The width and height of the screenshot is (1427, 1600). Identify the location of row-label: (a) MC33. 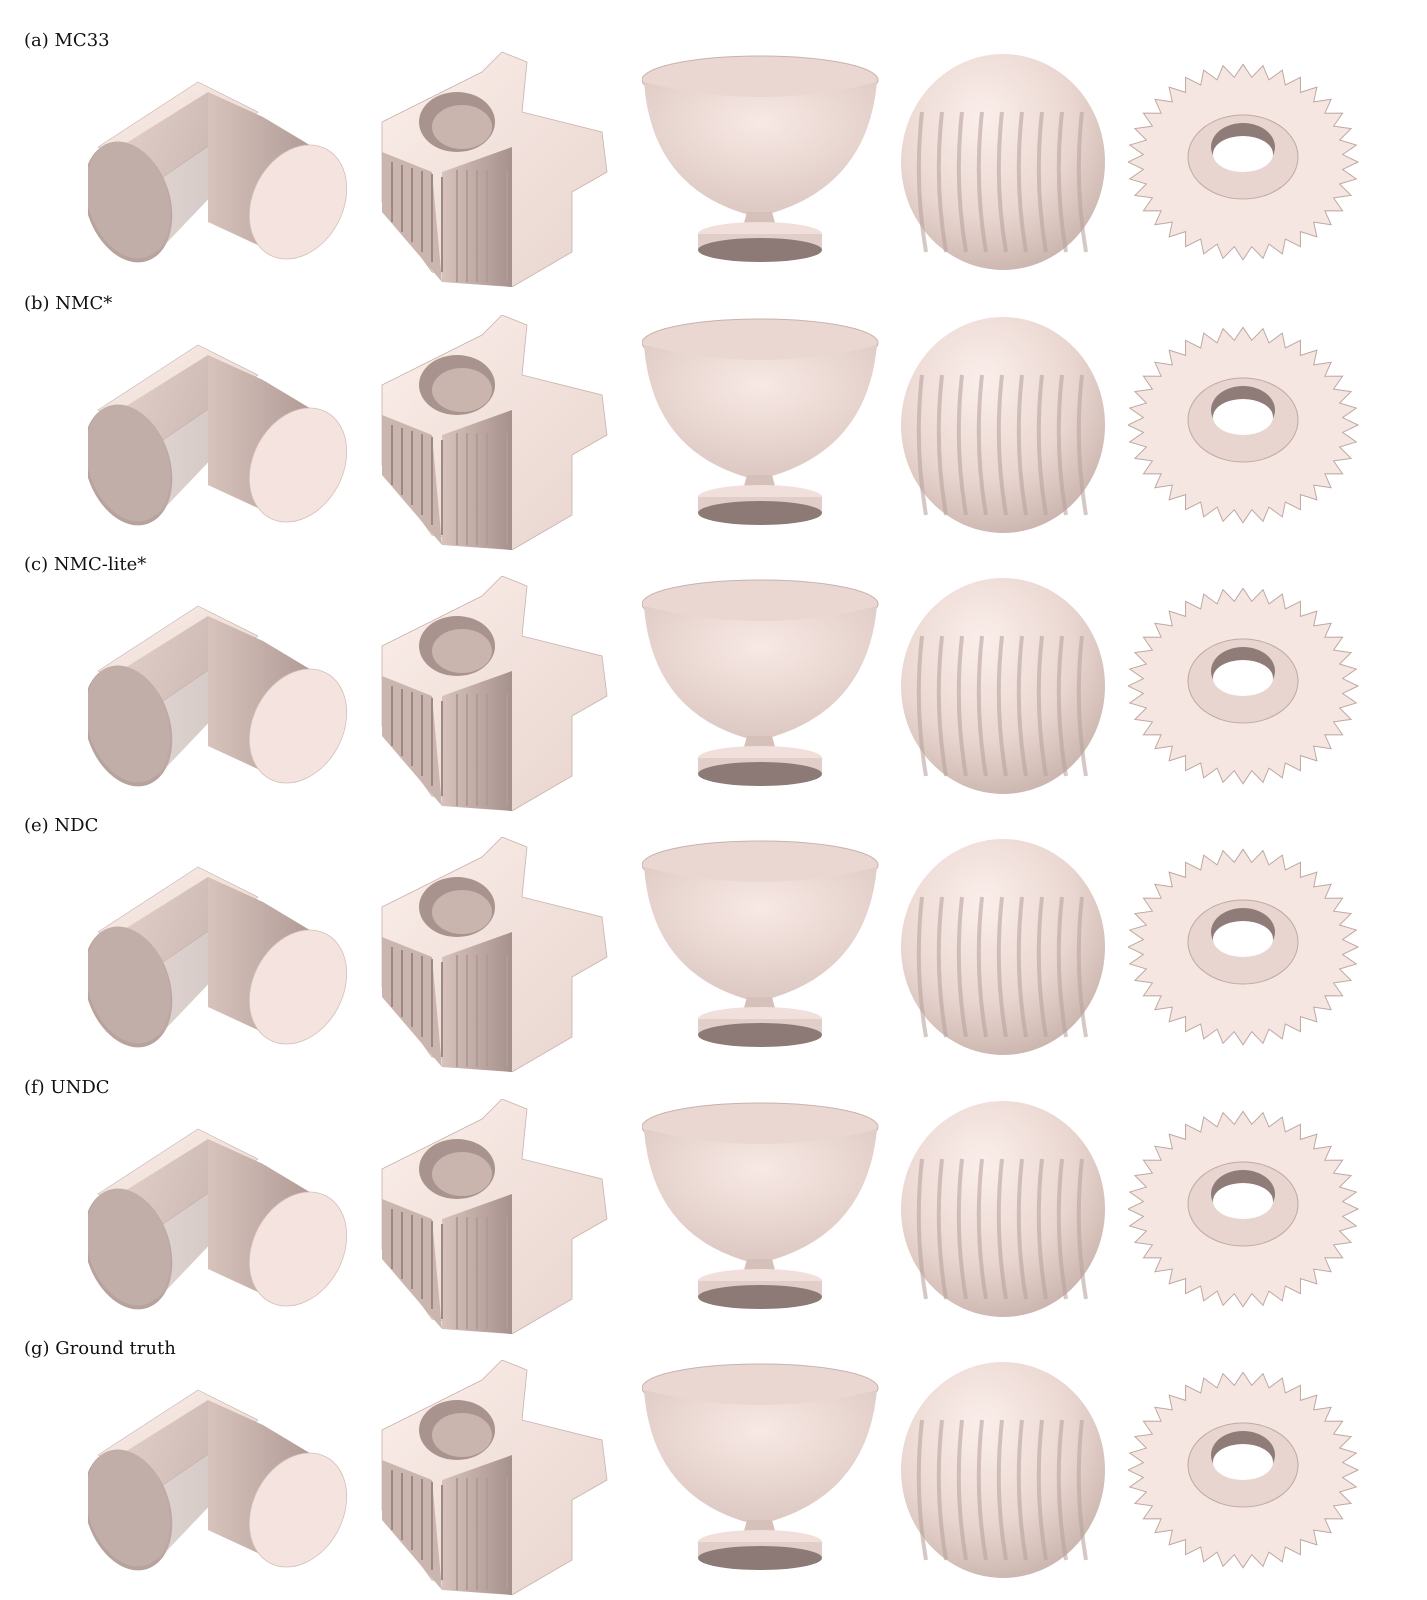
(67, 40).